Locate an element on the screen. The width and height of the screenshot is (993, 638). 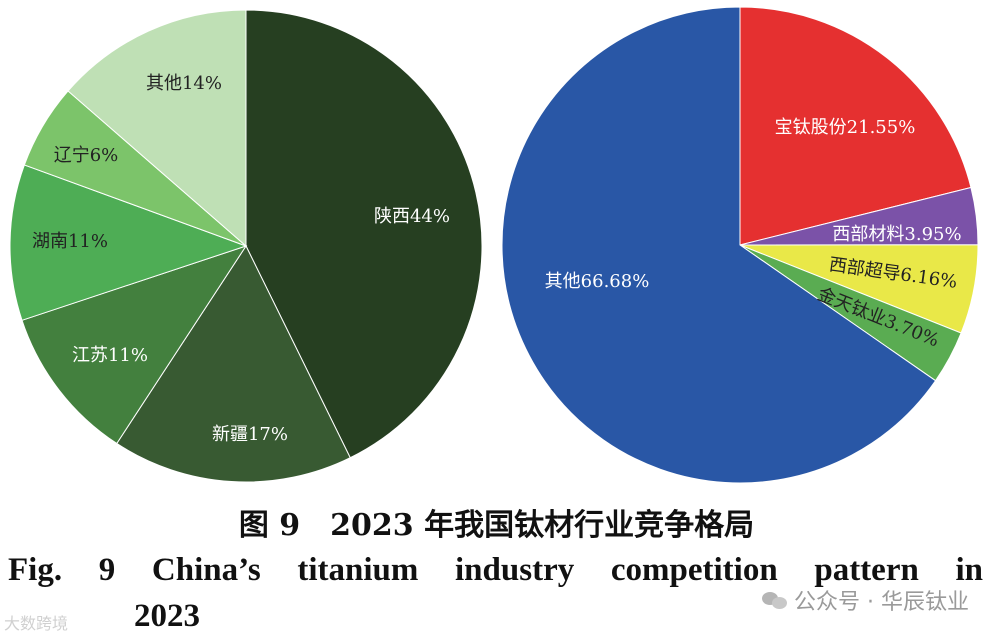
pie1-slice-label-0: 宝钛股份21.55% is located at coordinates (845, 127).